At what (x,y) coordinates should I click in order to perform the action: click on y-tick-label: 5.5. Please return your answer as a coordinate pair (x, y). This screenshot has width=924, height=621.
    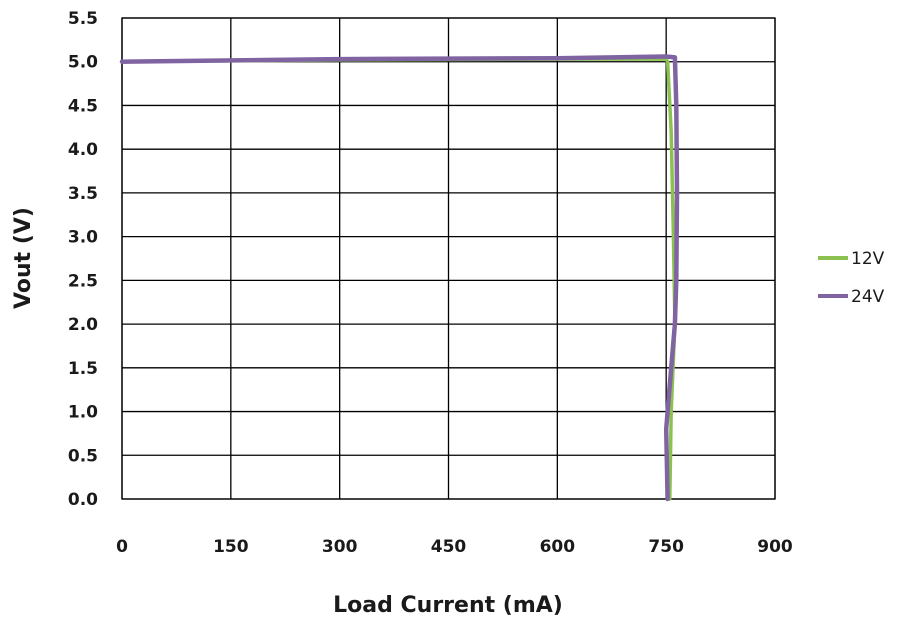
    Looking at the image, I should click on (83, 19).